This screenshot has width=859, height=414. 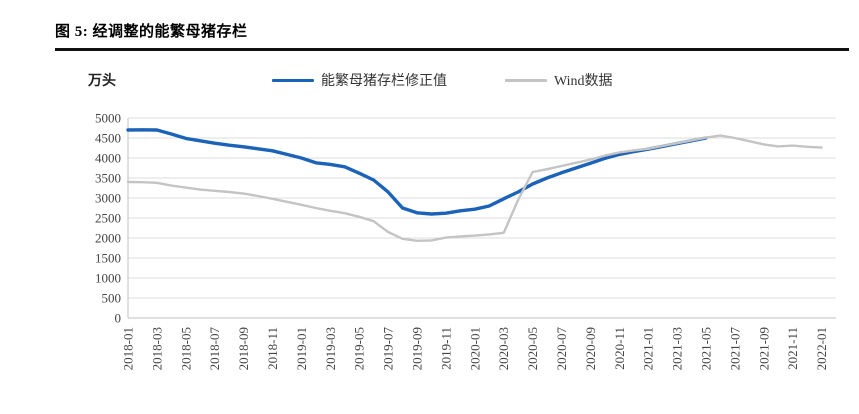 What do you see at coordinates (214, 349) in the screenshot?
I see `x-tick-label: 2018-07` at bounding box center [214, 349].